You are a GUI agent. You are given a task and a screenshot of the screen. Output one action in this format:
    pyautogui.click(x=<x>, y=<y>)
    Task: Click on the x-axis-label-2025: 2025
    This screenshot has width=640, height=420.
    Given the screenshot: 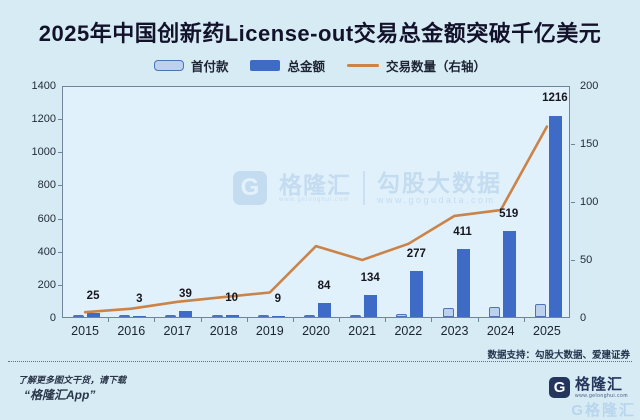 What is the action you would take?
    pyautogui.click(x=547, y=331)
    